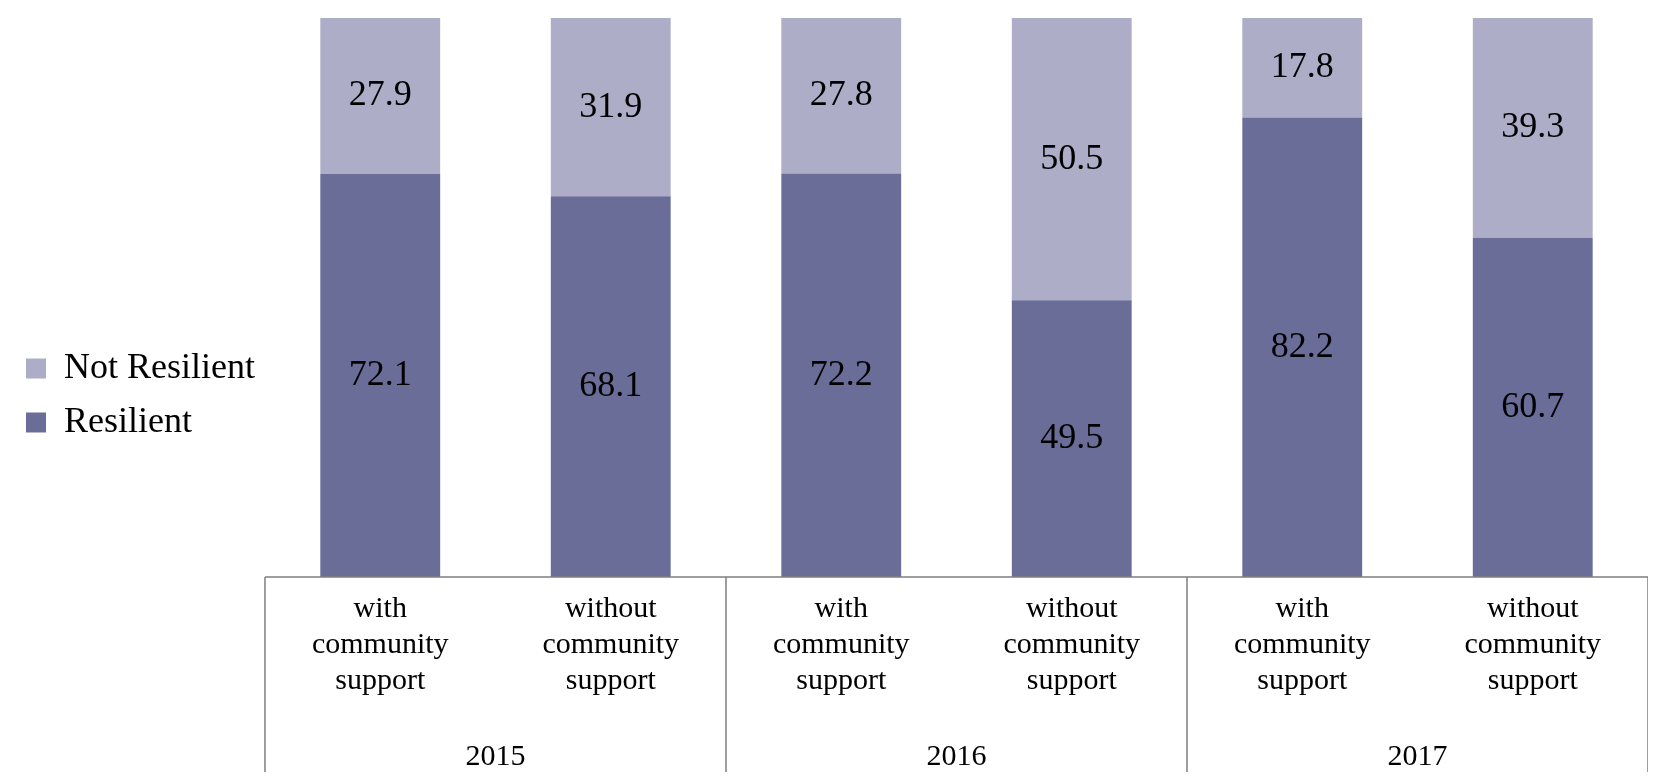 Image resolution: width=1657 pixels, height=781 pixels. I want to click on data-label: 17.8, so click(1302, 65).